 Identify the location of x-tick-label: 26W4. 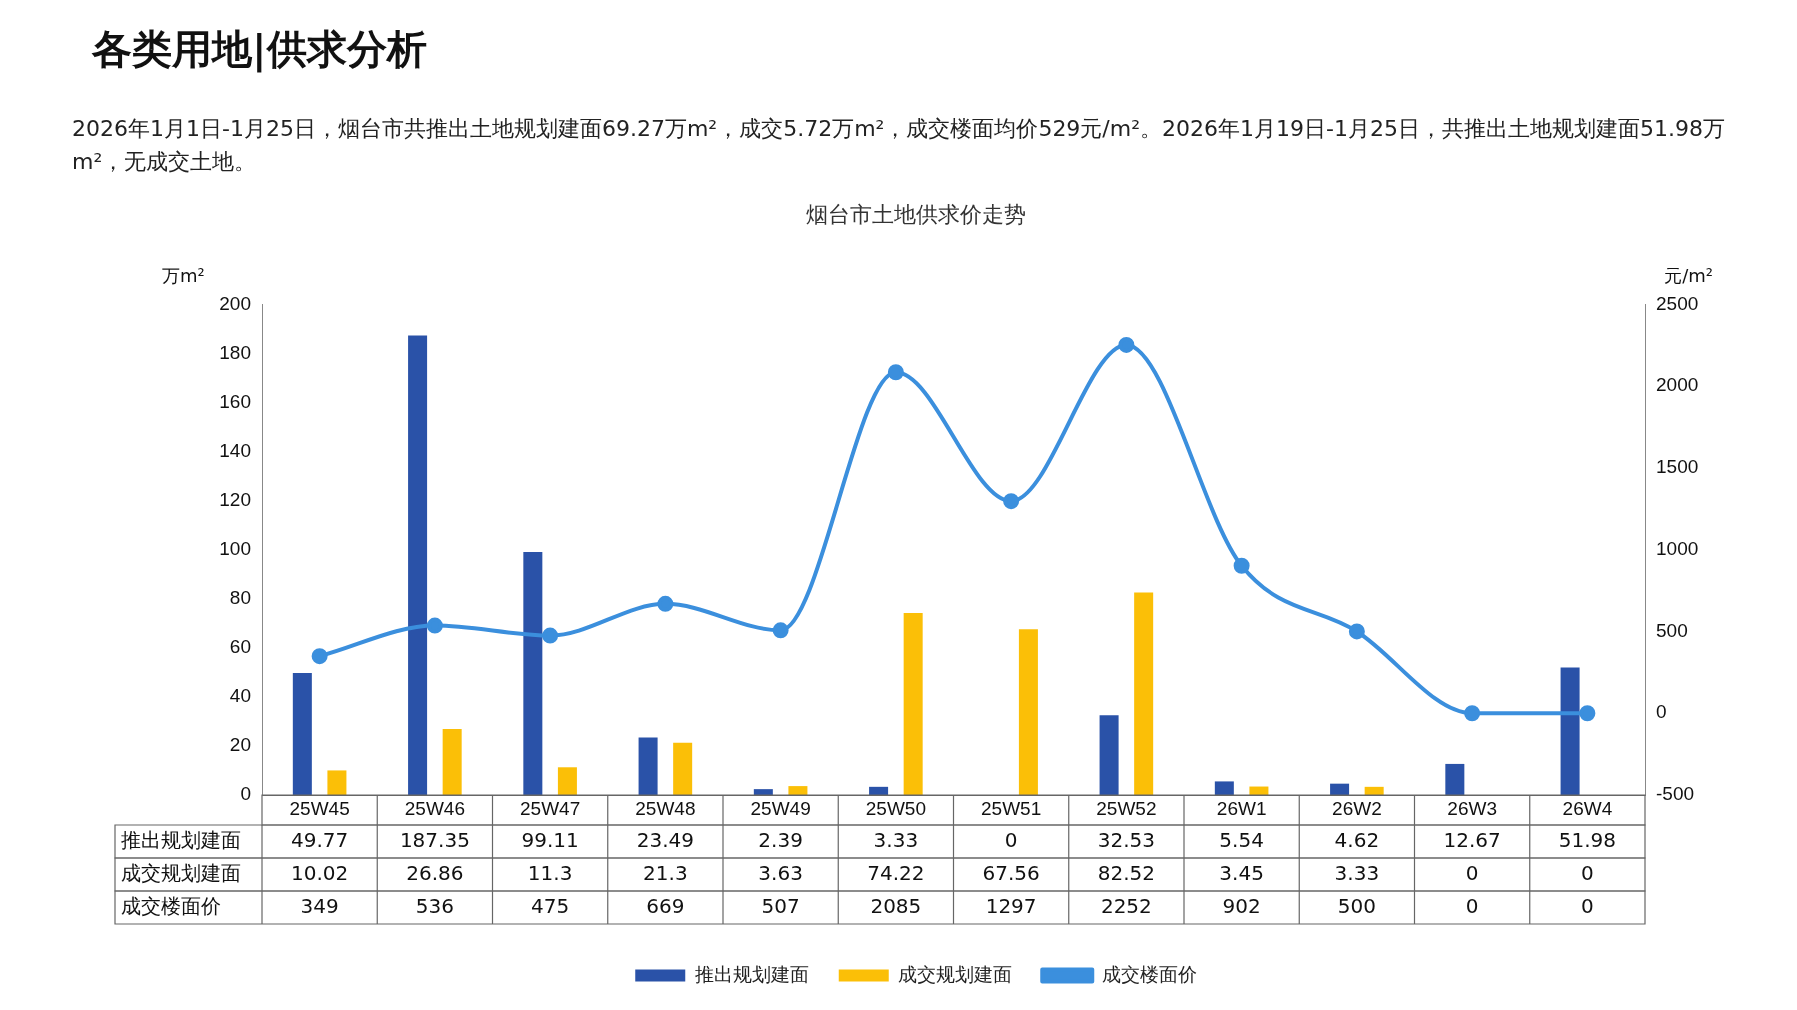
(1587, 808).